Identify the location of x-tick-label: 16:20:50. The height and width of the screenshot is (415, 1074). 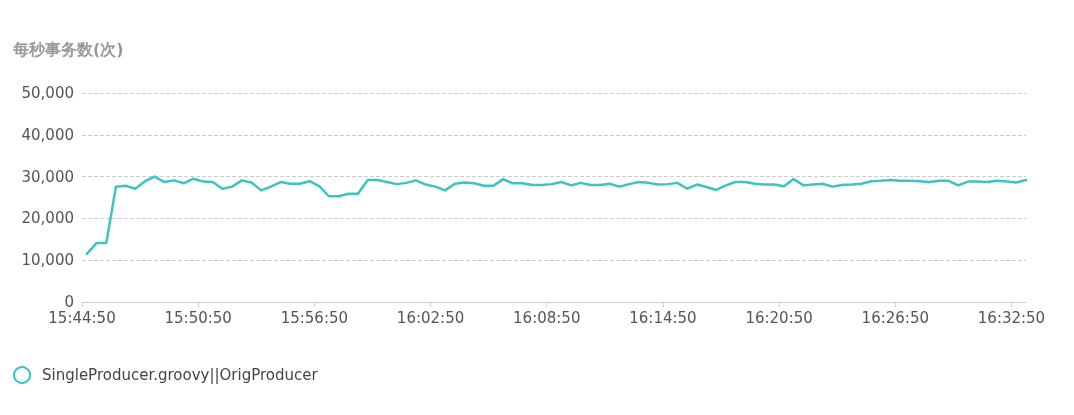
(779, 317).